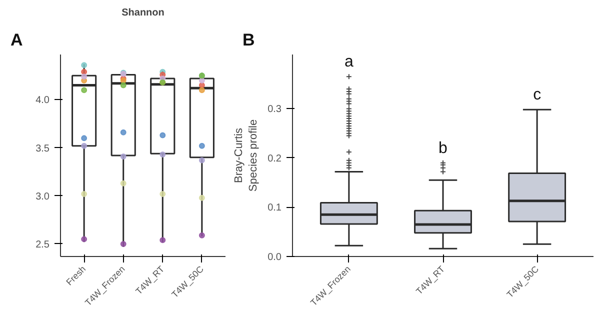 This screenshot has width=598, height=314. I want to click on y-tick-label: 0.3, so click(275, 110).